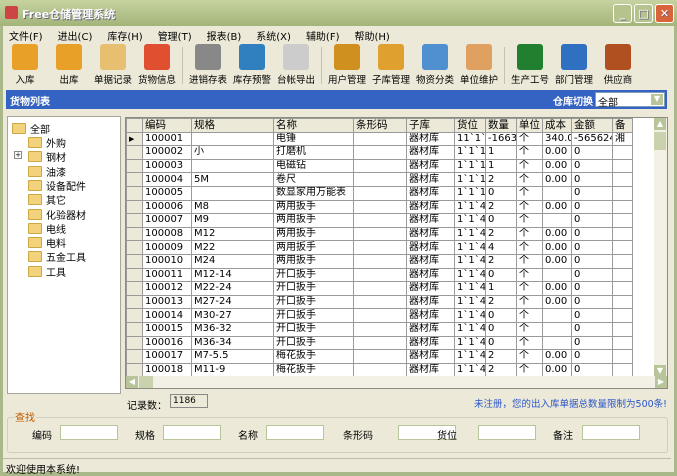  Describe the element at coordinates (372, 37) in the screenshot. I see `menu-item: 帮助(H)` at that location.